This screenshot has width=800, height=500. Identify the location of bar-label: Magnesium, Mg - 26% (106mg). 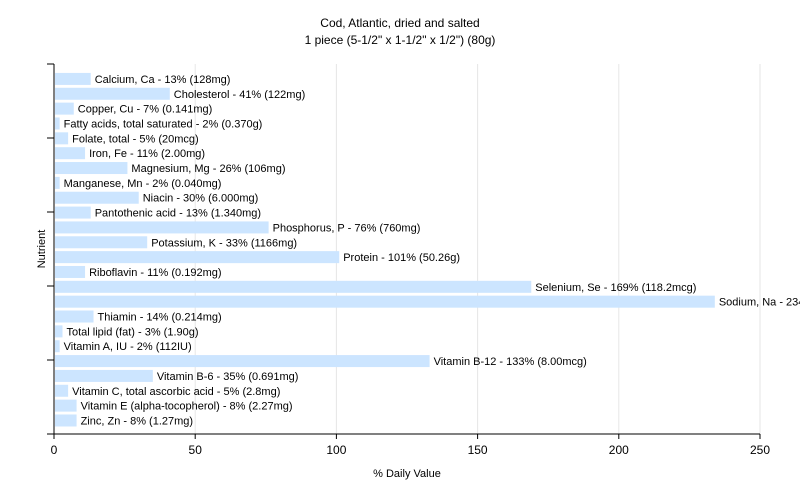
(208, 169).